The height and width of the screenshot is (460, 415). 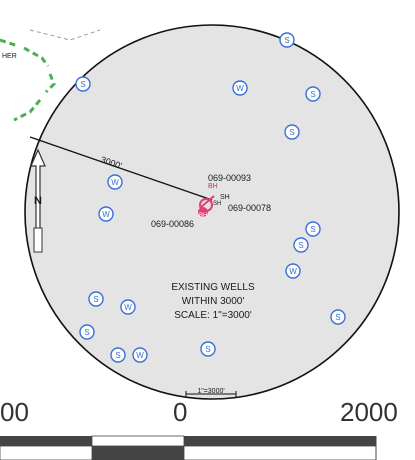 What do you see at coordinates (217, 204) in the screenshot?
I see `tag-sh-2: SH` at bounding box center [217, 204].